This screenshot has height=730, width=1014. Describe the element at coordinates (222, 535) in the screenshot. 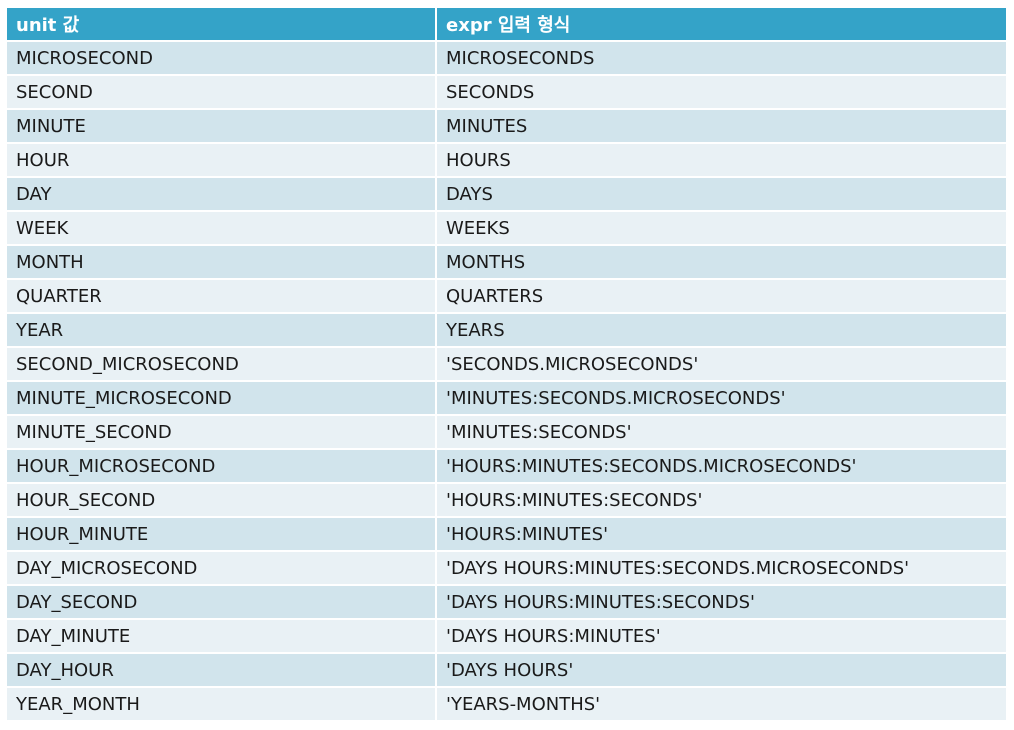

I see `unit-cell: HOUR_MINUTE` at that location.